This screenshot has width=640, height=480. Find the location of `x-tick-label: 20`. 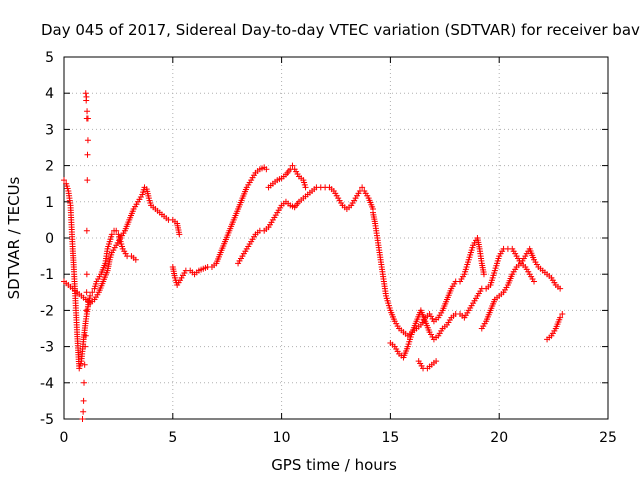

x-tick-label: 20 is located at coordinates (499, 438).